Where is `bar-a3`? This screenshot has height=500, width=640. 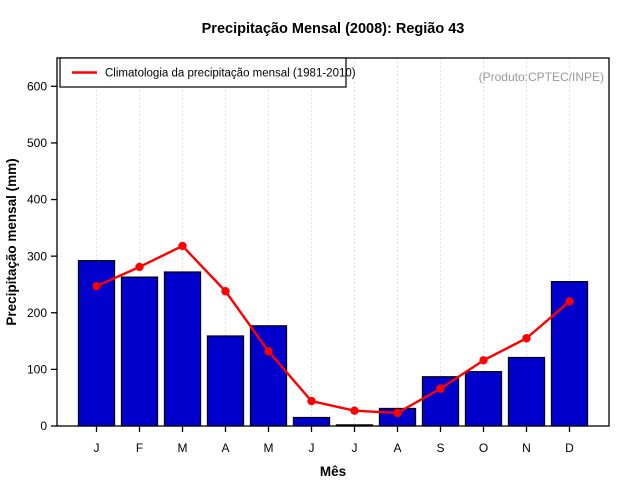 bar-a3 is located at coordinates (225, 381).